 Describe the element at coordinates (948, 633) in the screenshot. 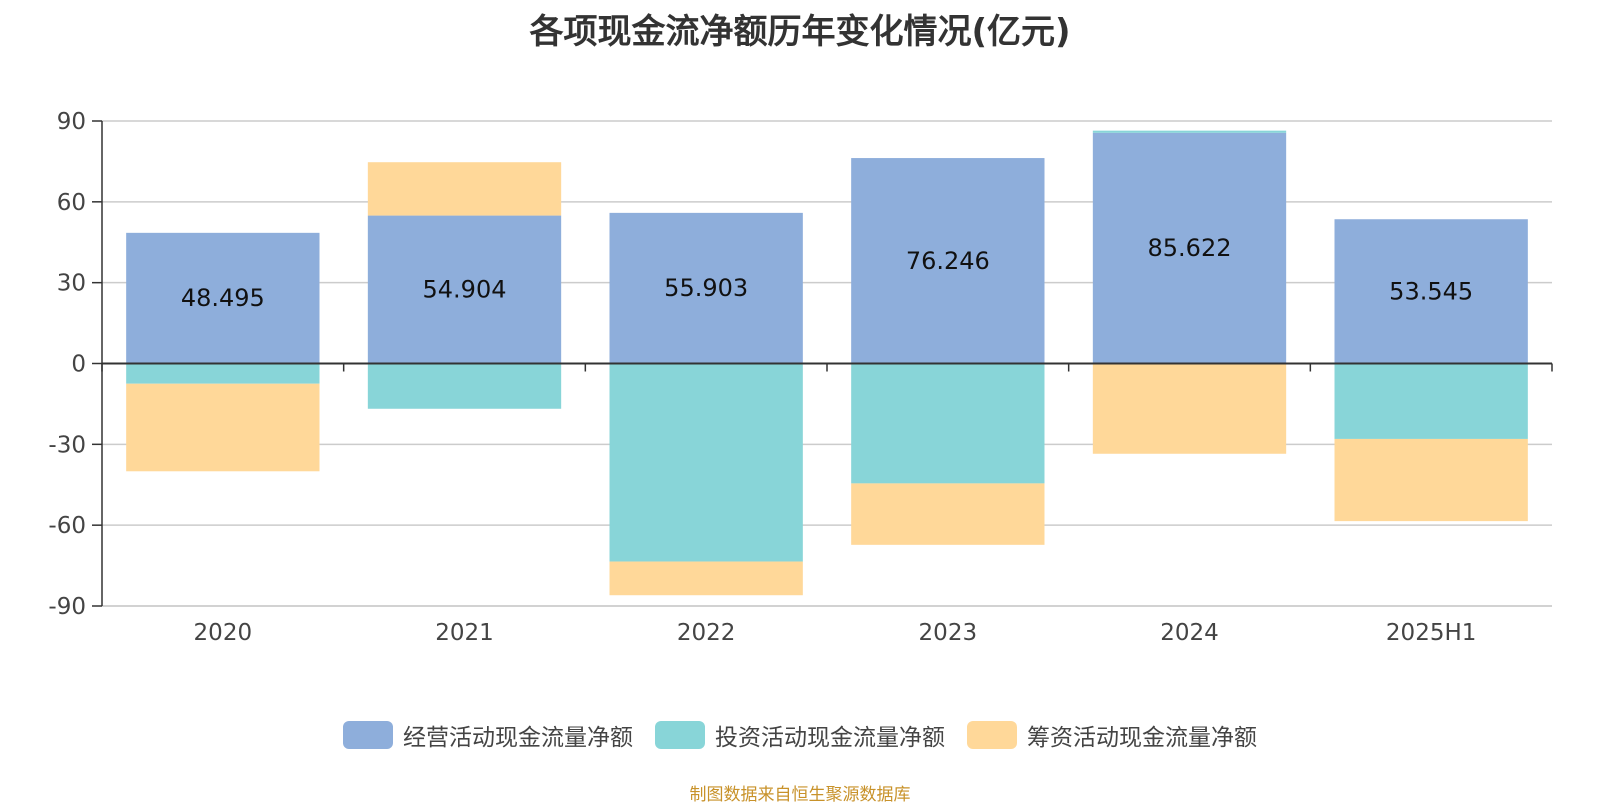

I see `x-tick-label: 2023` at that location.